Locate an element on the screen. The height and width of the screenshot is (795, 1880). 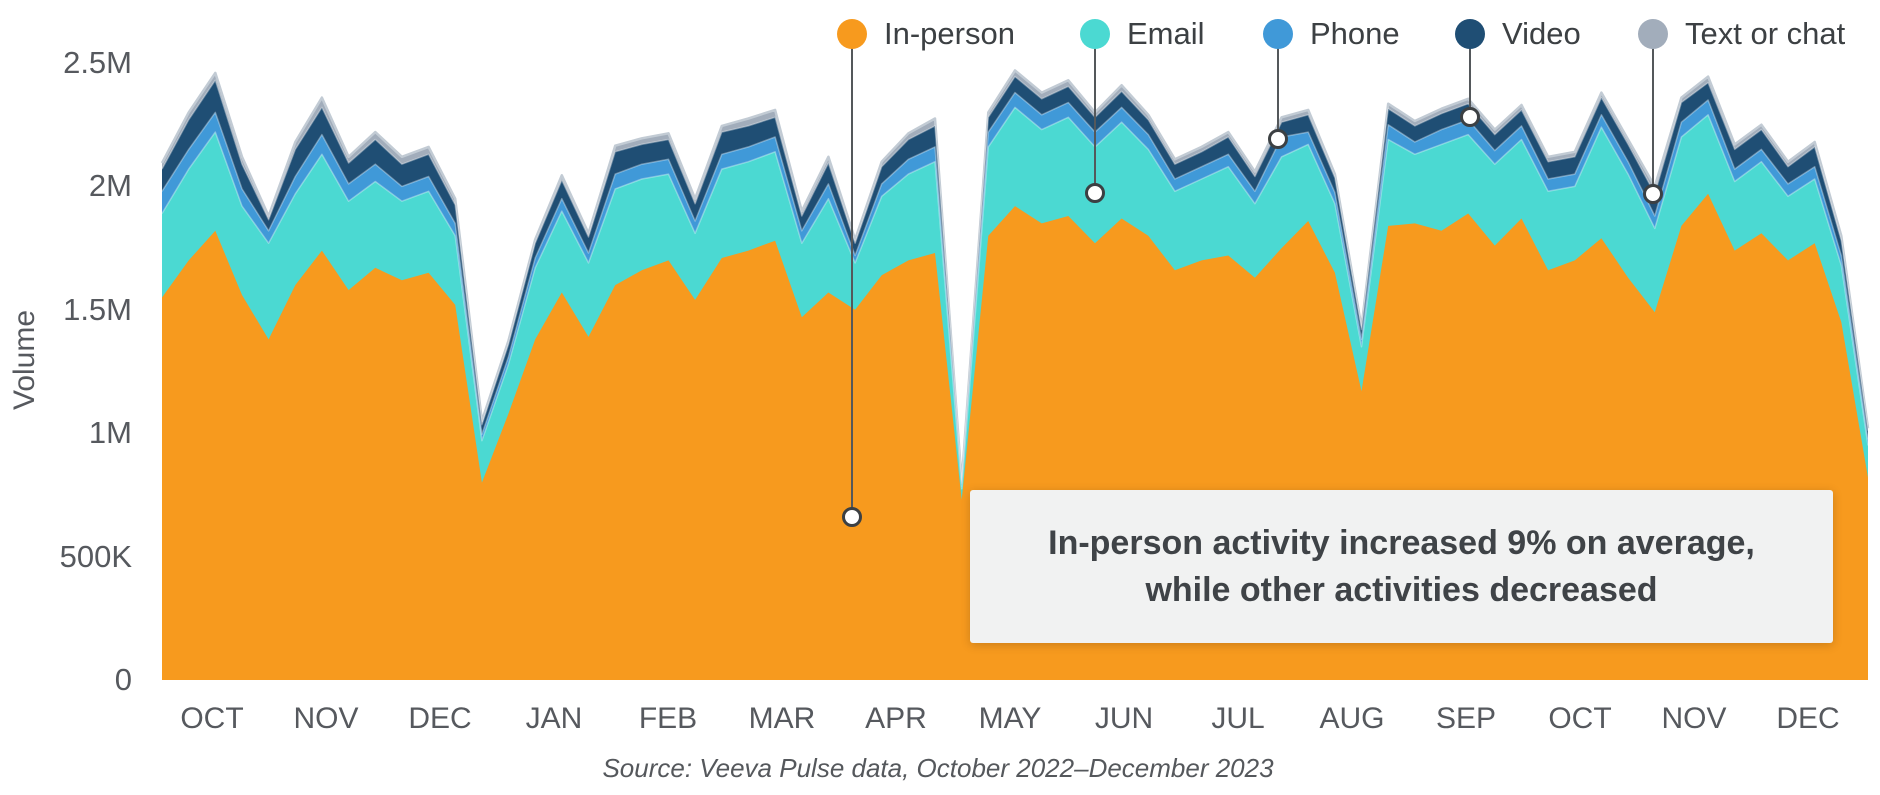
x-tick-label: MAY is located at coordinates (1010, 718).